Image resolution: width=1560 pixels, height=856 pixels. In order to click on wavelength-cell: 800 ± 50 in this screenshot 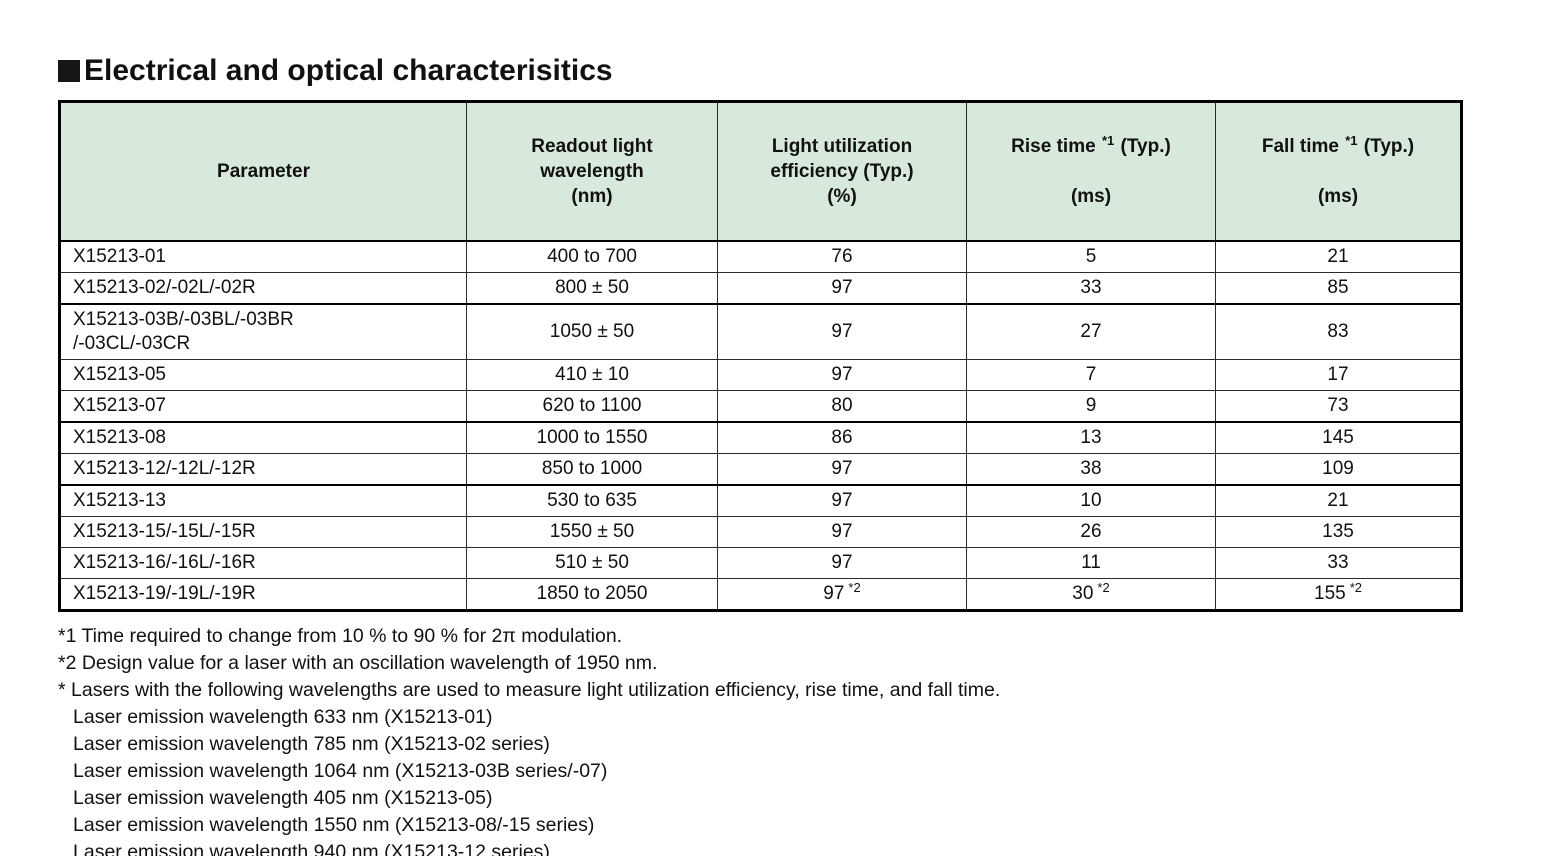, I will do `click(592, 289)`.